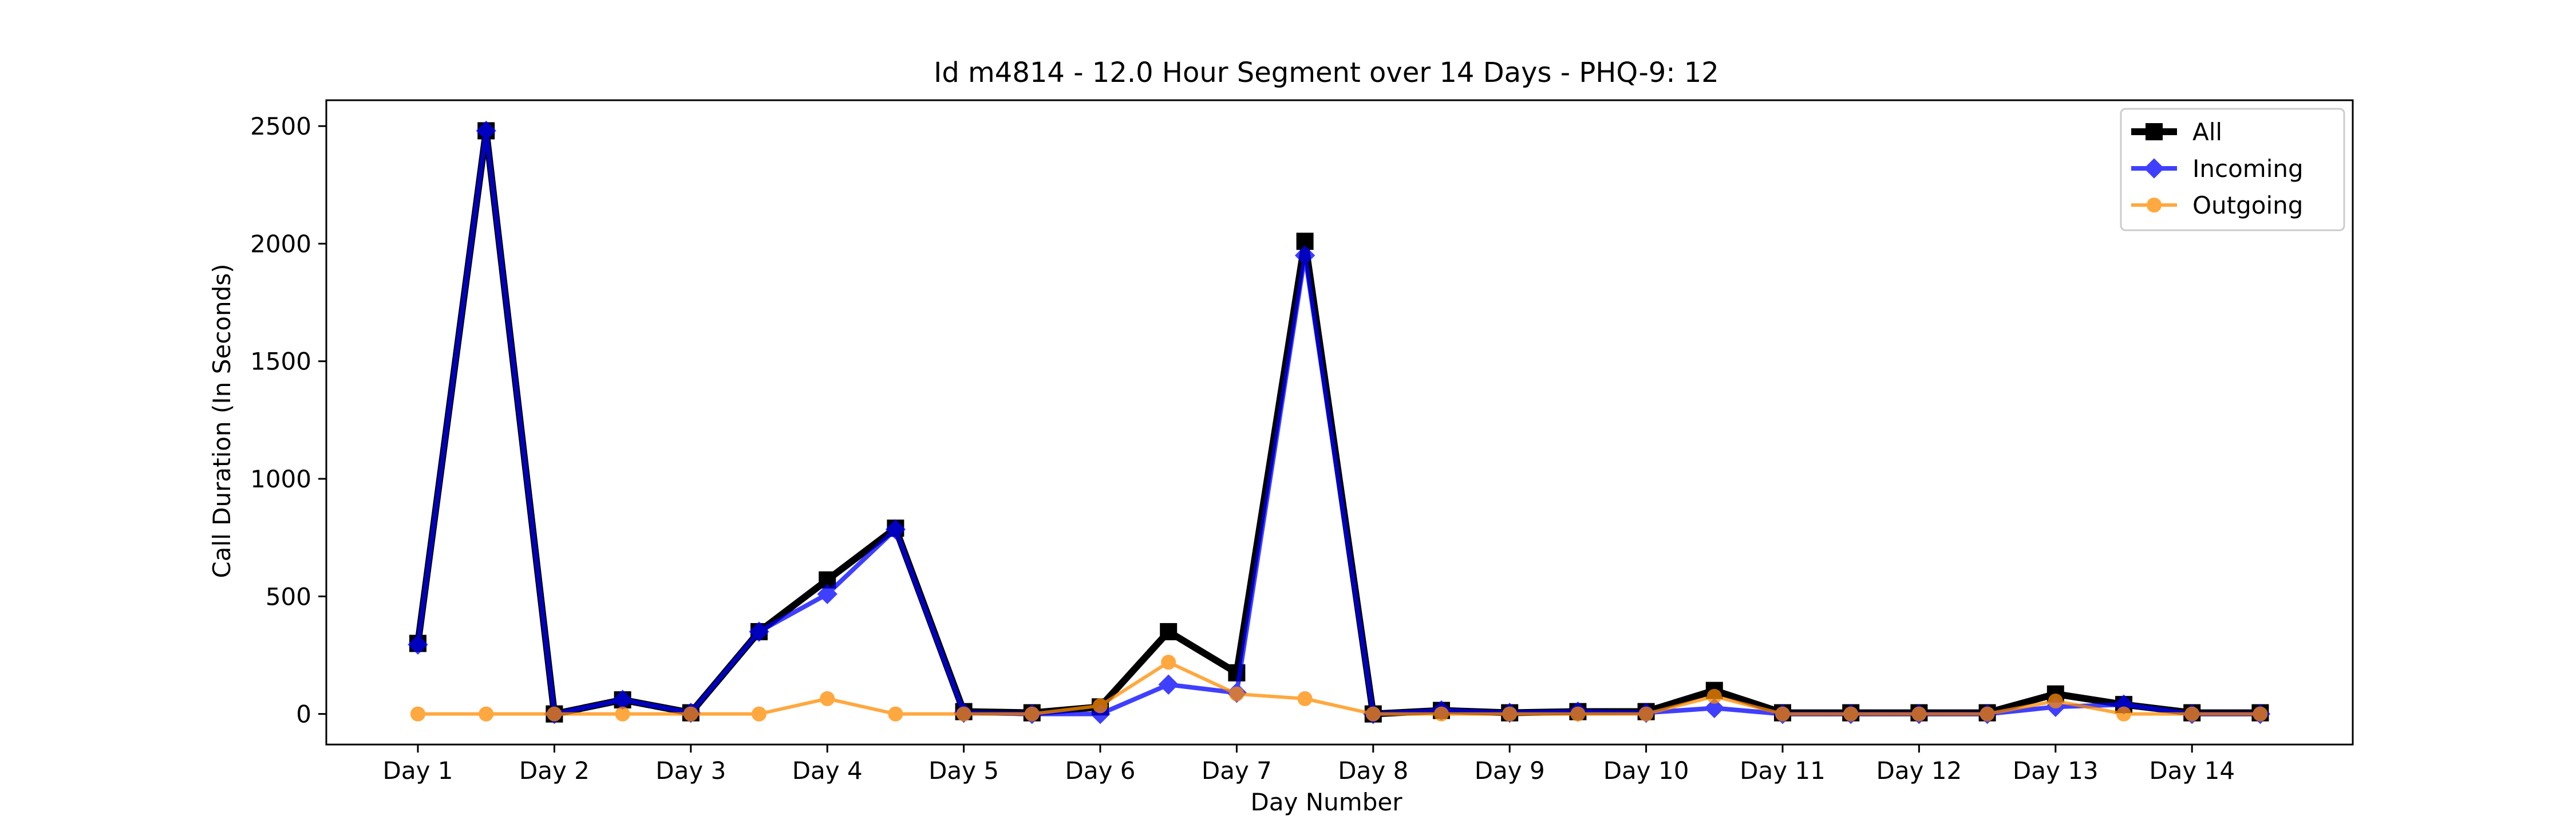  What do you see at coordinates (1237, 771) in the screenshot?
I see `x-tick-label: Day 7` at bounding box center [1237, 771].